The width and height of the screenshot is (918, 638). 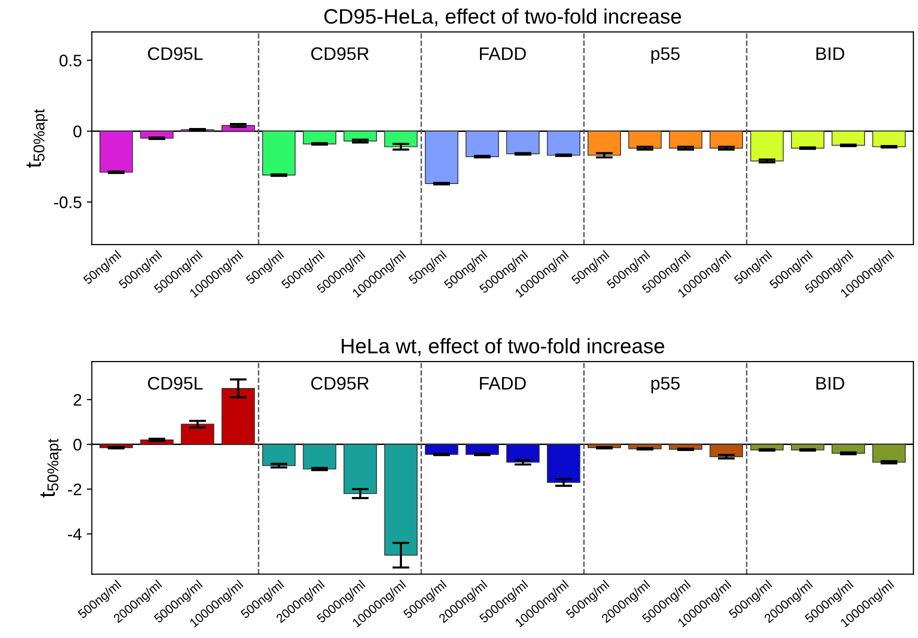 What do you see at coordinates (503, 347) in the screenshot?
I see `chart-title: HeLa wt, effect of two-fold increase` at bounding box center [503, 347].